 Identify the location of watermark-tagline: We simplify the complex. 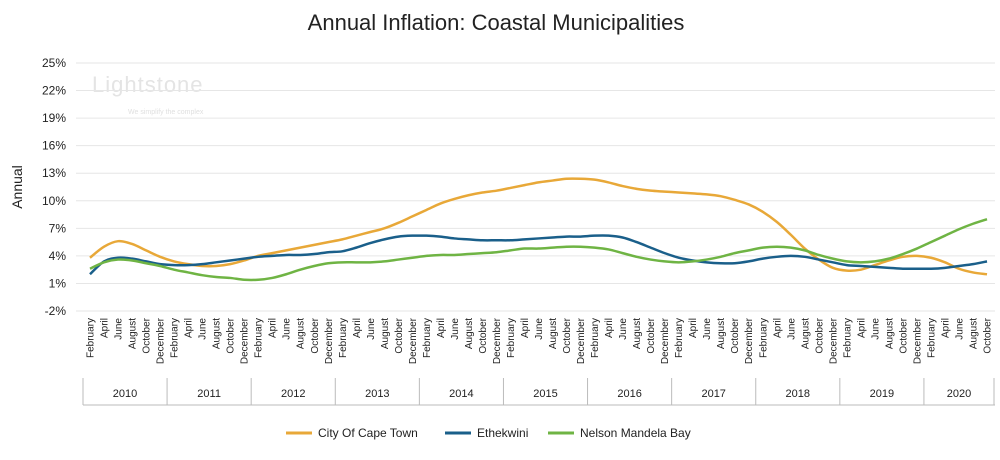
(166, 112).